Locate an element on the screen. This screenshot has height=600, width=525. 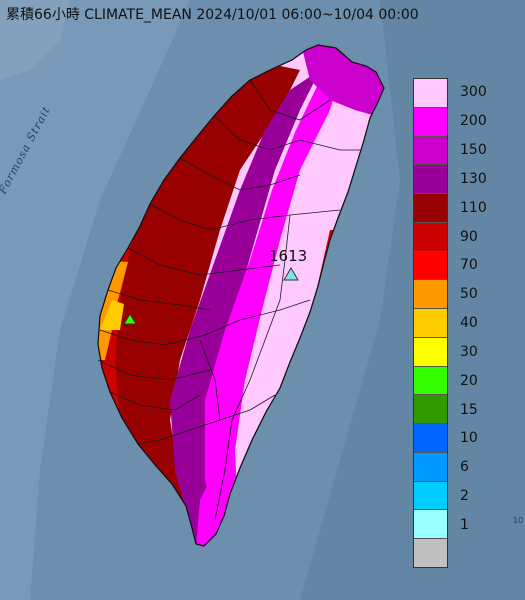
legend-label is located at coordinates (490, 553).